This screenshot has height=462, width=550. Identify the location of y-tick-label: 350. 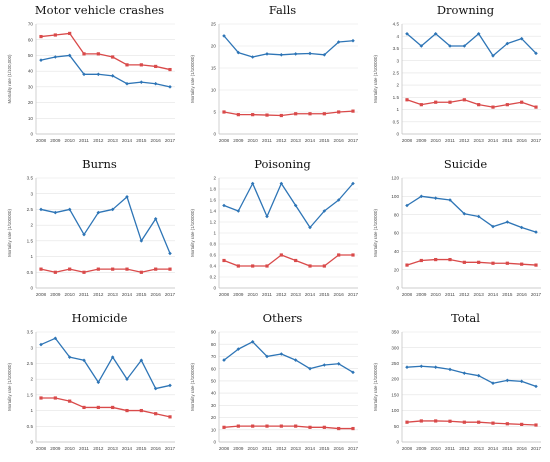
(395, 332).